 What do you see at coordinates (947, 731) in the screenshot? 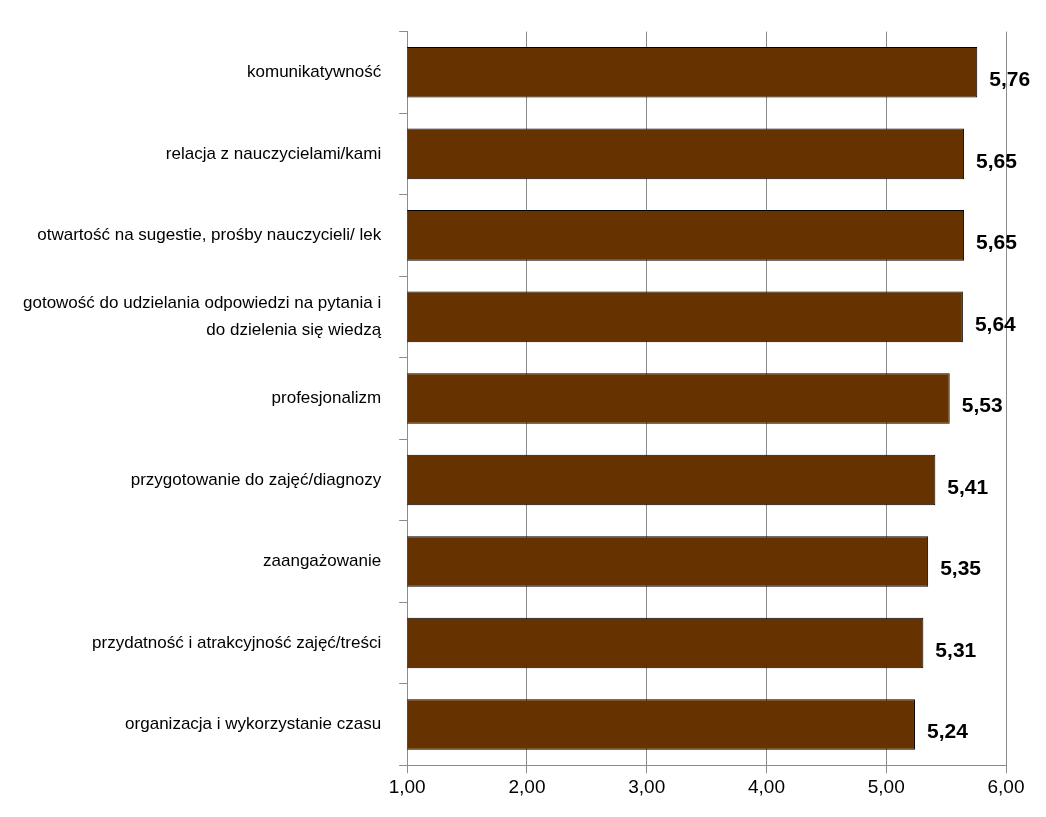
I see `data-label: 5,24` at bounding box center [947, 731].